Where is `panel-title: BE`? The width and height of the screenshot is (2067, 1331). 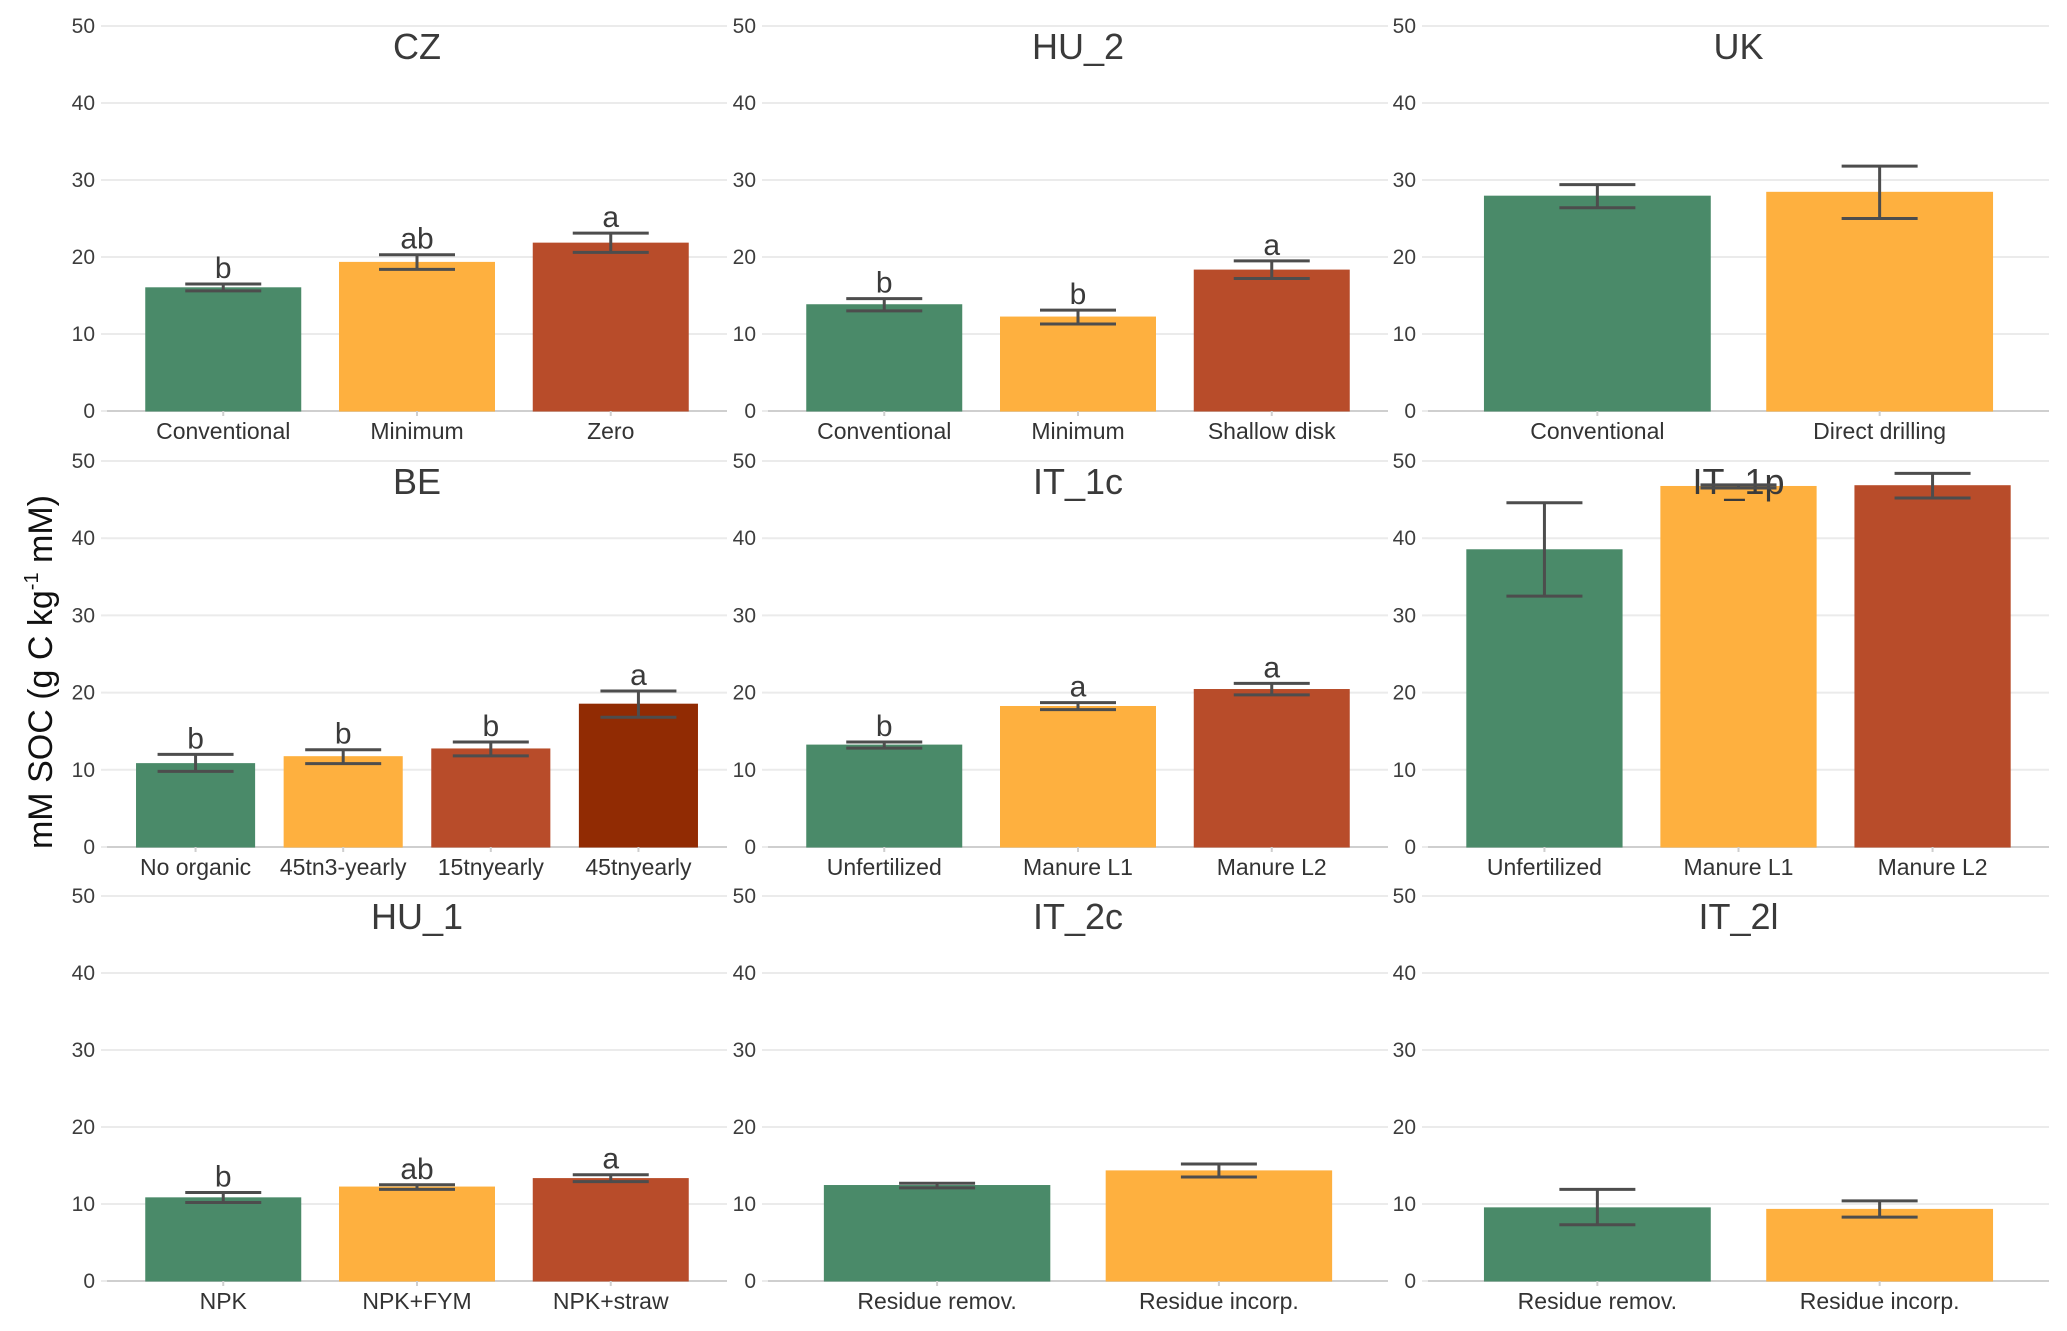 panel-title: BE is located at coordinates (417, 481).